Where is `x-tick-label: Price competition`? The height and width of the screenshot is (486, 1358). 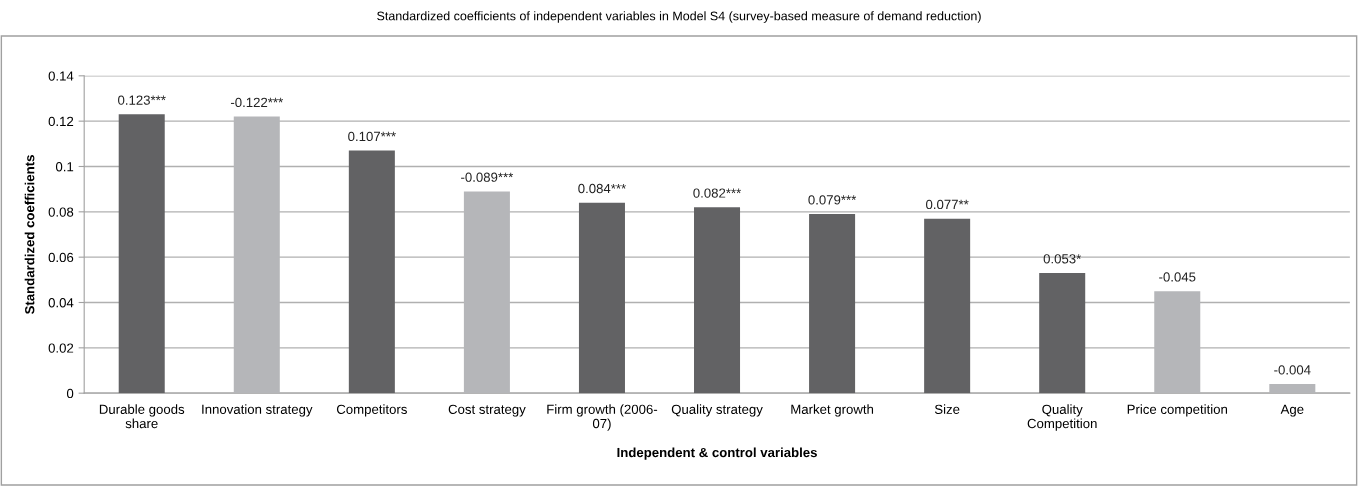 x-tick-label: Price competition is located at coordinates (1177, 410).